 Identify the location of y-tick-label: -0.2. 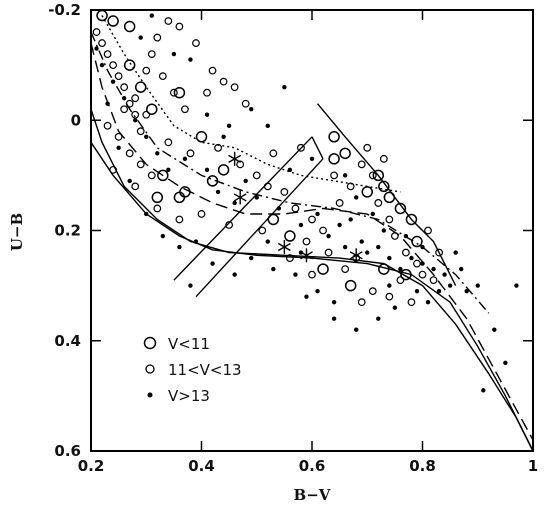
(64, 10).